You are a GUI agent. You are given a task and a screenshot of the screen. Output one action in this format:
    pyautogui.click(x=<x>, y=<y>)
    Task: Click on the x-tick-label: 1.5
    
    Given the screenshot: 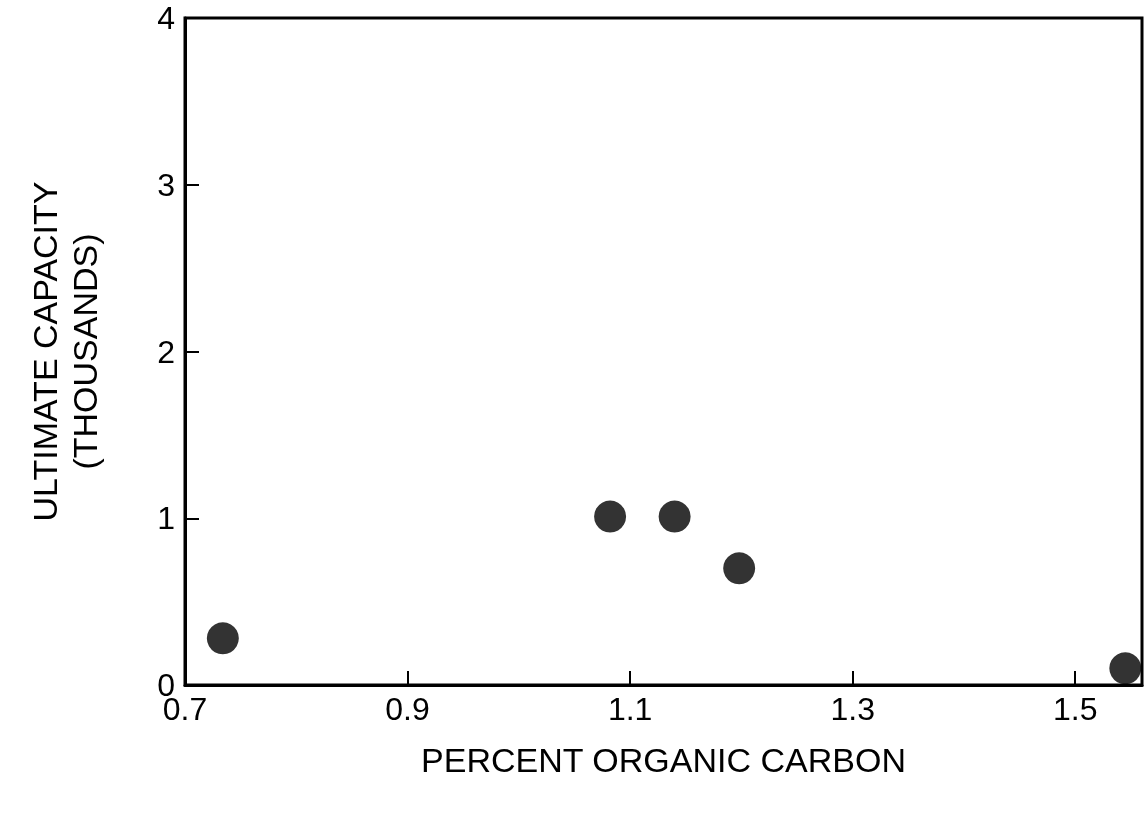 What is the action you would take?
    pyautogui.click(x=1075, y=709)
    